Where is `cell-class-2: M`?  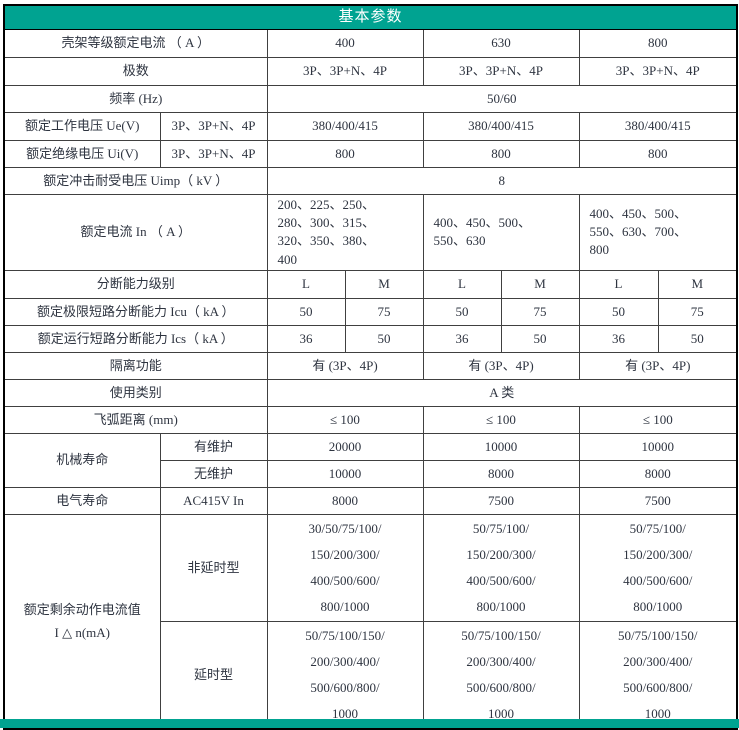
cell-class-2: M is located at coordinates (384, 284).